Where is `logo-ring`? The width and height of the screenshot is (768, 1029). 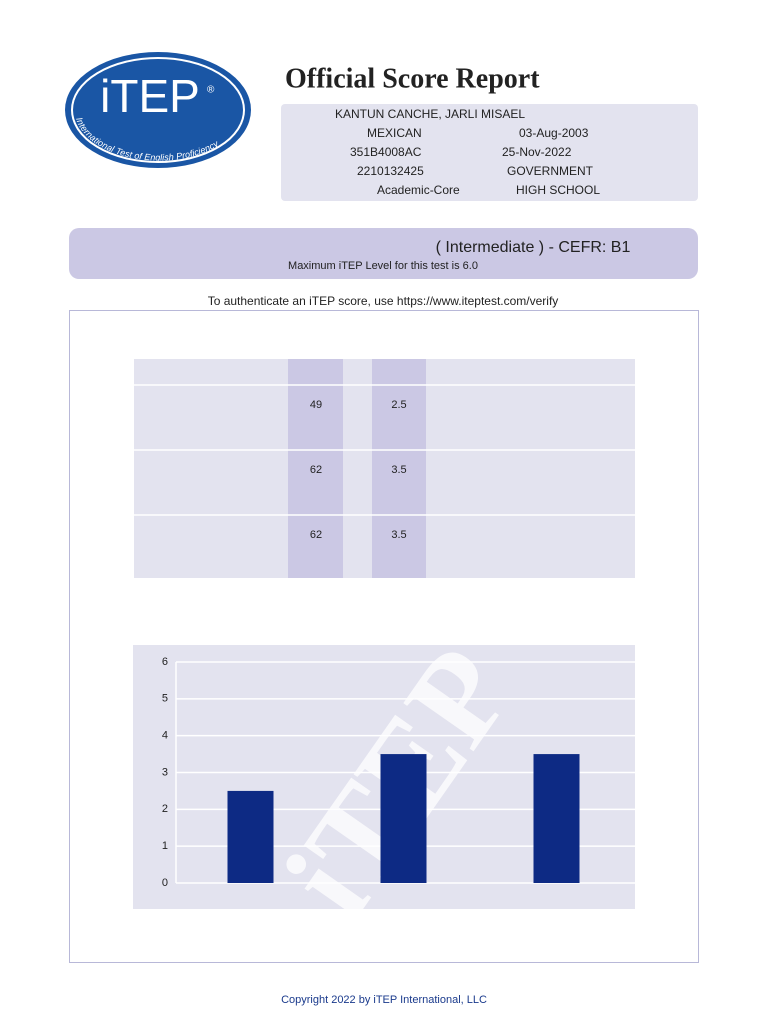
logo-ring is located at coordinates (158, 110).